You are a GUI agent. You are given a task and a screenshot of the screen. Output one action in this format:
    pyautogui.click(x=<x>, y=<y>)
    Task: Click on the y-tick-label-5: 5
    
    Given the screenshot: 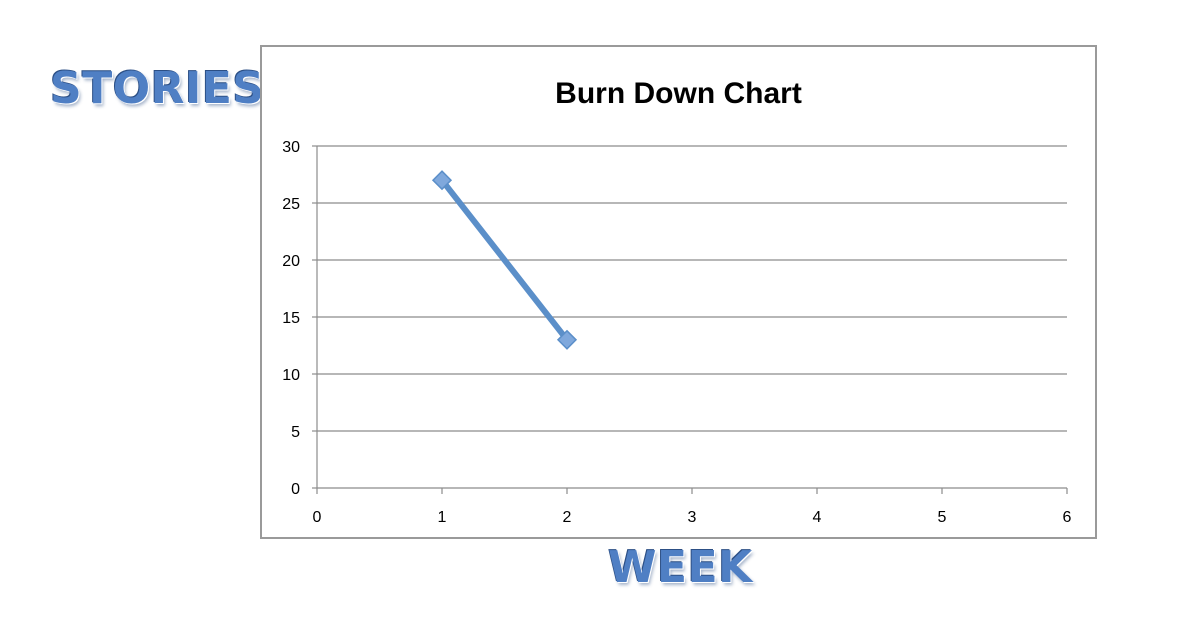 What is the action you would take?
    pyautogui.click(x=295, y=432)
    